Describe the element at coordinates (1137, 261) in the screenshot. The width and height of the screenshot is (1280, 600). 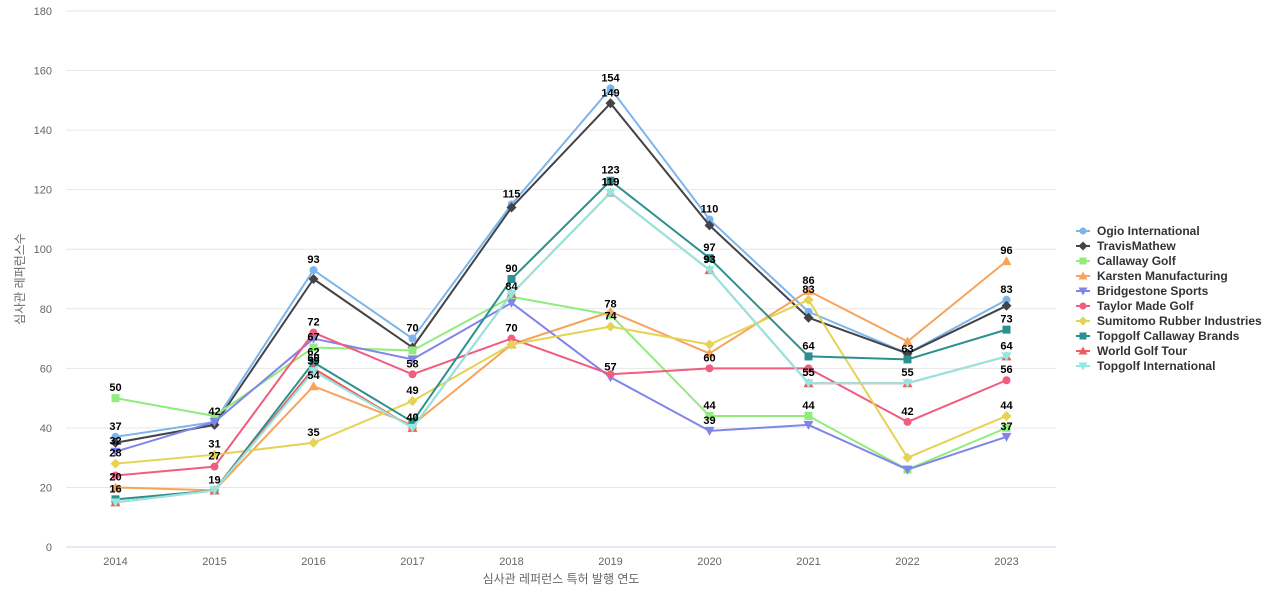
I see `legend-label: Callaway Golf` at that location.